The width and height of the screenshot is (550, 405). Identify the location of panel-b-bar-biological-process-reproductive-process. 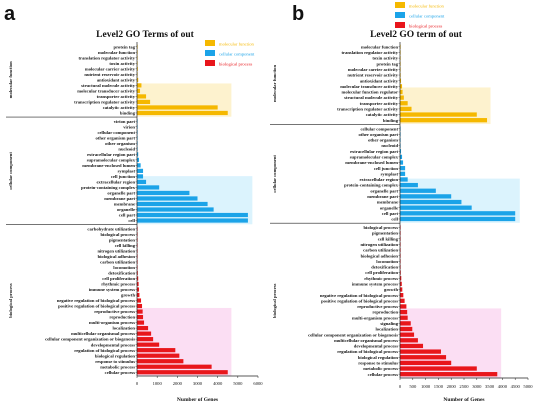
(403, 306).